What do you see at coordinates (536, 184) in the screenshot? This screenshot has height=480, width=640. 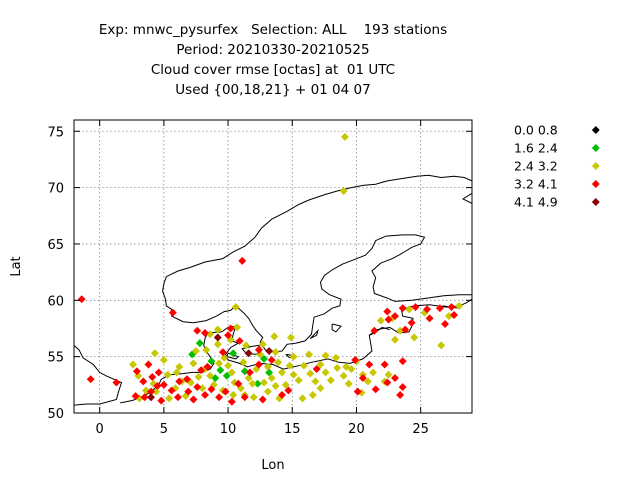 I see `legend-label: 3.2 4.1` at bounding box center [536, 184].